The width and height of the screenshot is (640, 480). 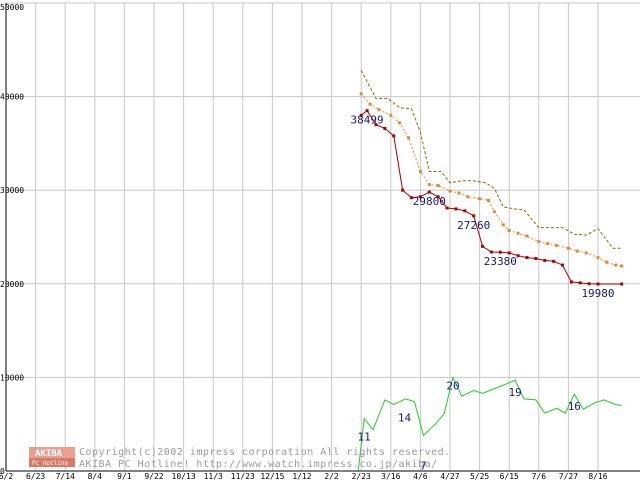 What do you see at coordinates (597, 293) in the screenshot?
I see `data-label: 19980` at bounding box center [597, 293].